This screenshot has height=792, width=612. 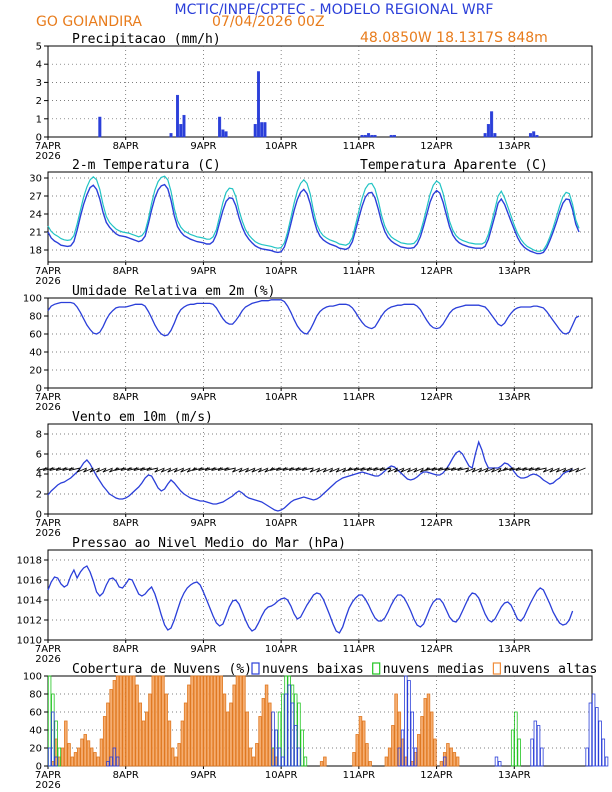 I want to click on chart-header-title: MCTIC/INPE/CPTEC - MODELO REGIONAL WRF, so click(x=334, y=10).